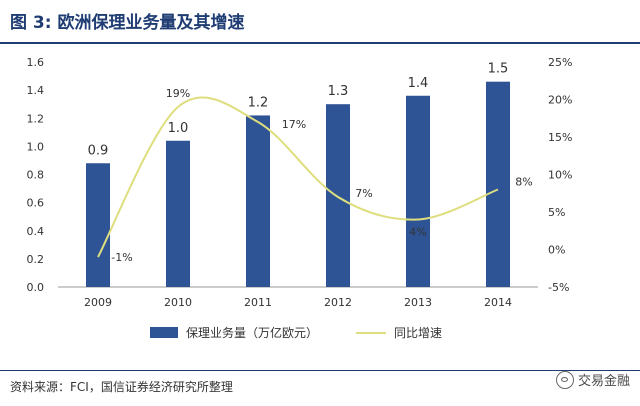  What do you see at coordinates (36, 287) in the screenshot?
I see `left-tick-label: 0.0` at bounding box center [36, 287].